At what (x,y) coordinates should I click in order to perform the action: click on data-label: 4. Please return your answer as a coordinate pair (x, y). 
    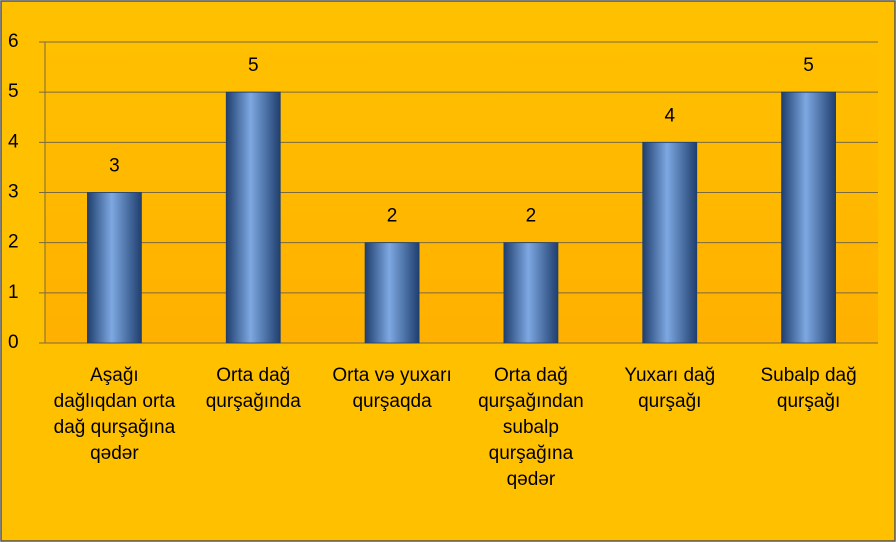
    Looking at the image, I should click on (669, 115).